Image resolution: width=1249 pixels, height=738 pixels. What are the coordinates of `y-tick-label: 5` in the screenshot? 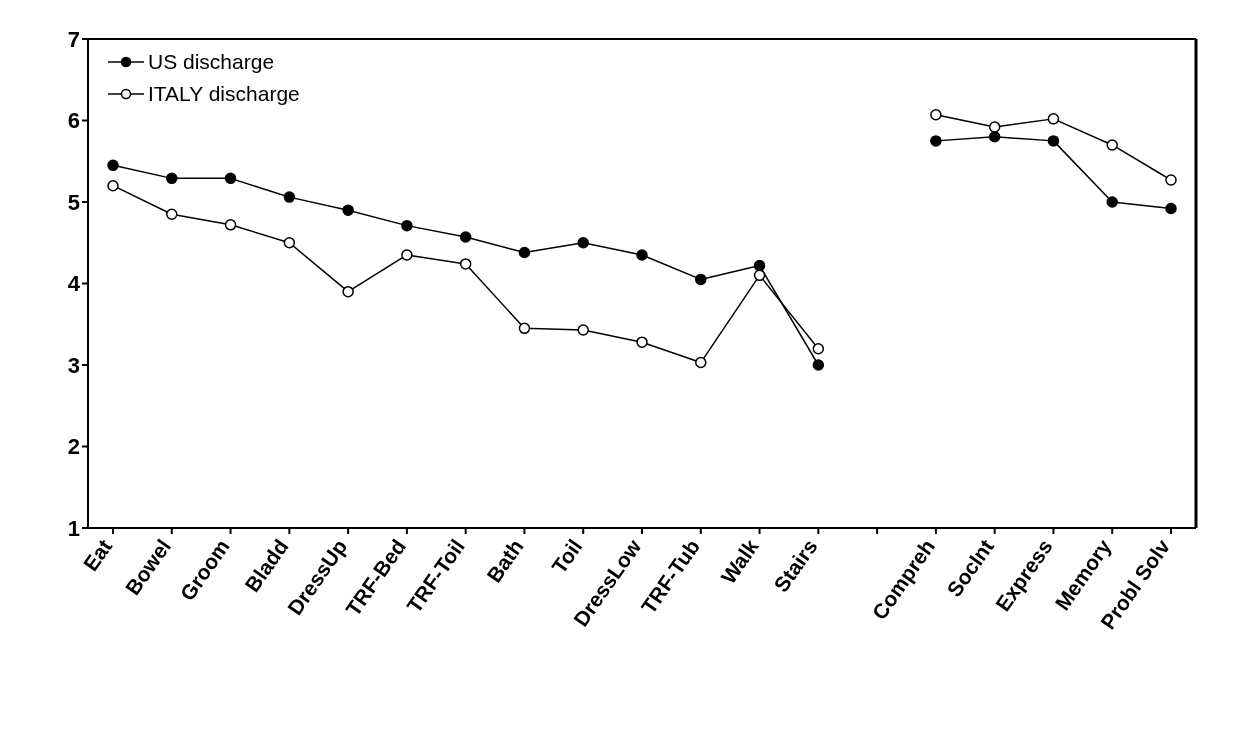 It's located at (73, 202).